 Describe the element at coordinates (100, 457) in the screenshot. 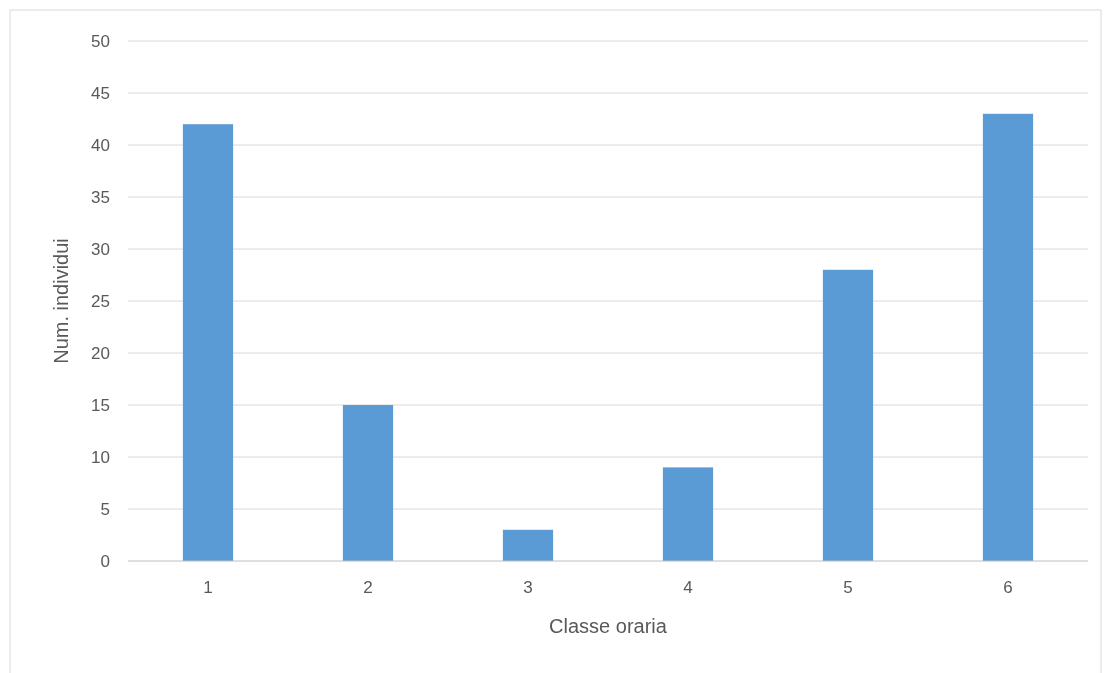

I see `y-tick-label: 10` at that location.